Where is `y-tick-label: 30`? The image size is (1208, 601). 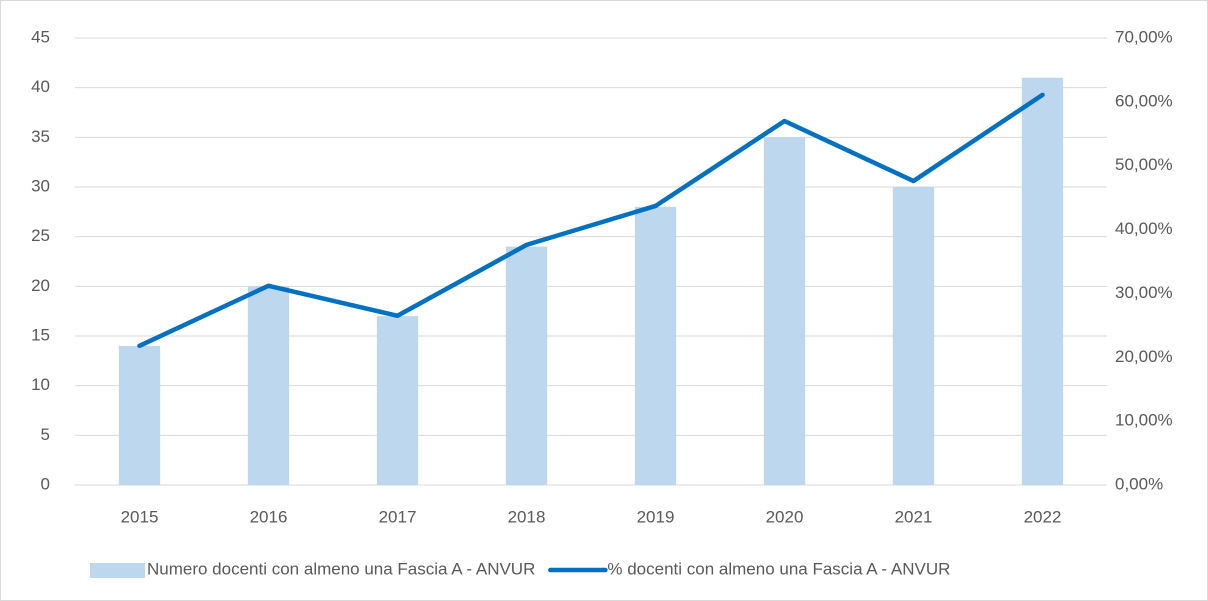 y-tick-label: 30 is located at coordinates (40, 185).